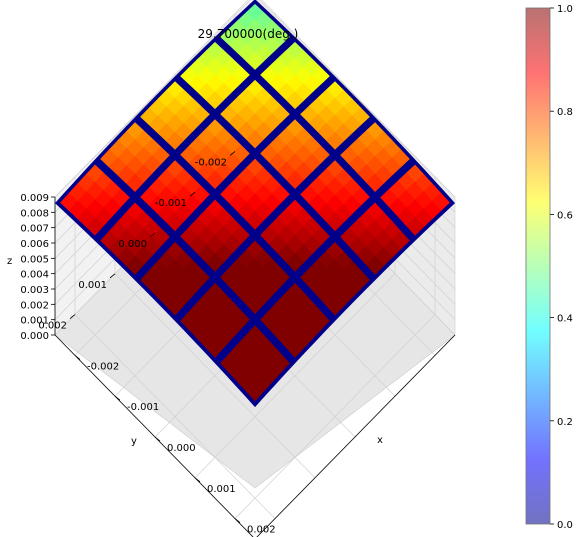 Image resolution: width=580 pixels, height=537 pixels. What do you see at coordinates (221, 489) in the screenshot?
I see `x-tick-label: 0.001` at bounding box center [221, 489].